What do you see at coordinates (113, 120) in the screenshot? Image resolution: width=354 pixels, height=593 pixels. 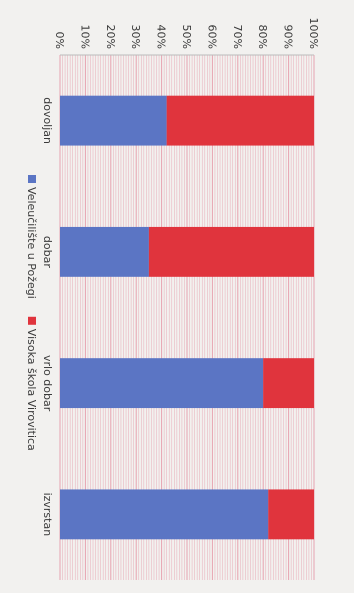 I see `bar-dovoljan-veleuciliste-u-pozegi` at bounding box center [113, 120].